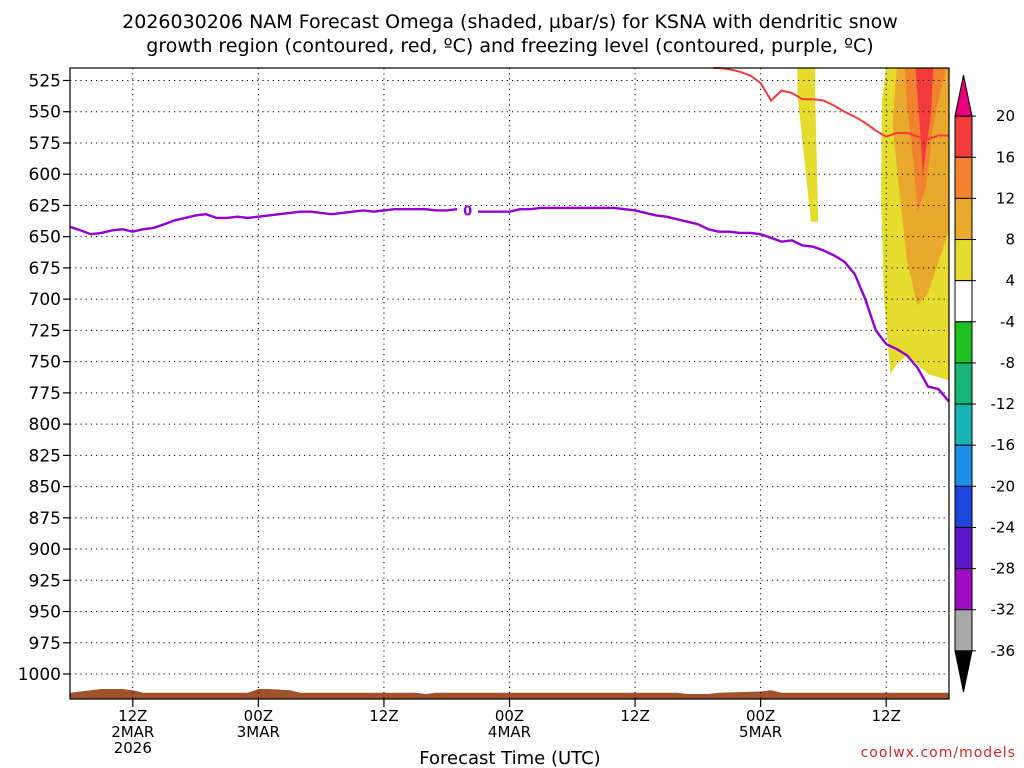  Describe the element at coordinates (383, 716) in the screenshot. I see `x-tick-label-30-0: 12Z` at that location.